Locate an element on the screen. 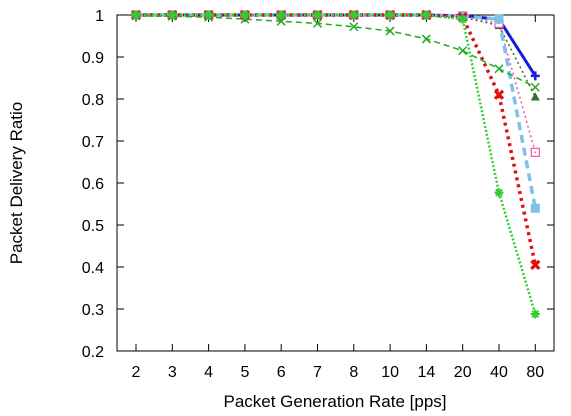  x-tick-label: 80 is located at coordinates (535, 372).